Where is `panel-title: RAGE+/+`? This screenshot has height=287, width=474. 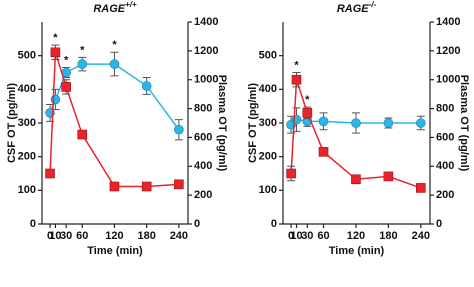 panel-title: RAGE+/+ is located at coordinates (115, 7).